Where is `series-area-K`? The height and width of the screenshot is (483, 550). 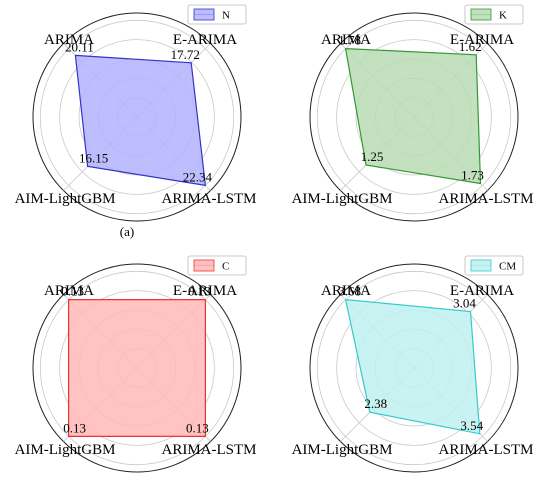
series-area-K is located at coordinates (413, 116).